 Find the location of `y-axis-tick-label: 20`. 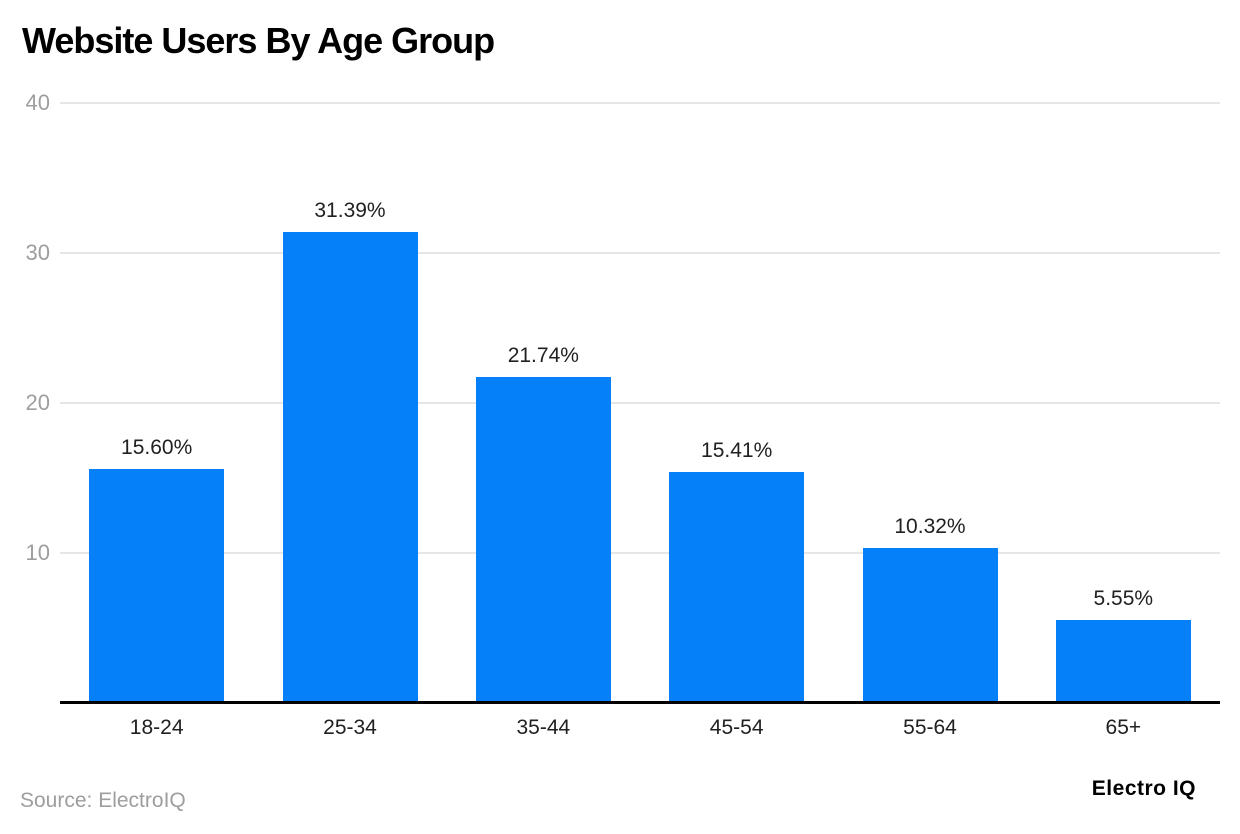

y-axis-tick-label: 20 is located at coordinates (37, 402).